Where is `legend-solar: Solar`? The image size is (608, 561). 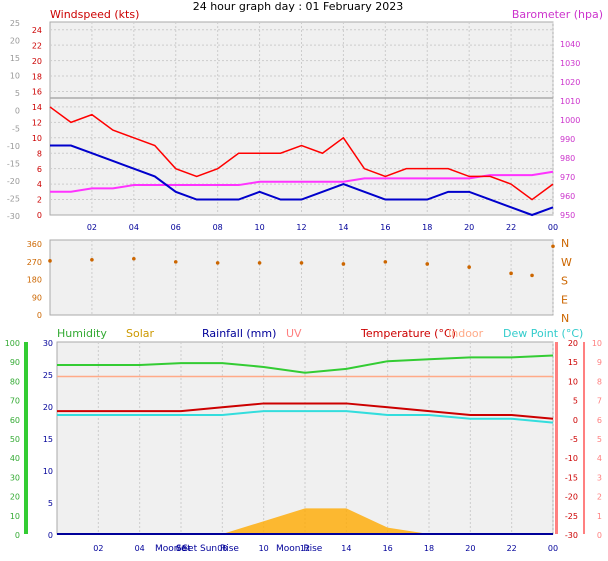 legend-solar: Solar is located at coordinates (140, 333).